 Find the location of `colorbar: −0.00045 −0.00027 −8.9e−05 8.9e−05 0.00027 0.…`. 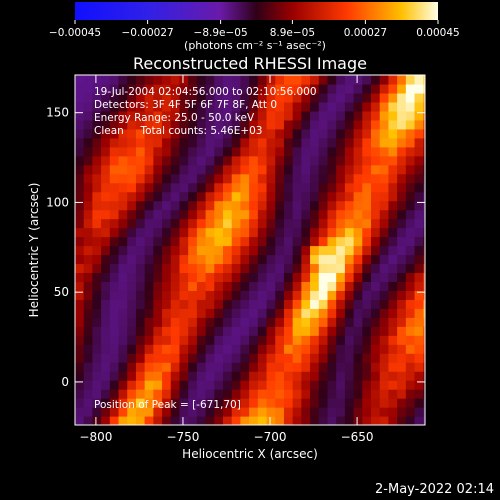

colorbar: −0.00045 −0.00027 −8.9e−05 8.9e−05 0.00027 0.… is located at coordinates (254, 27).